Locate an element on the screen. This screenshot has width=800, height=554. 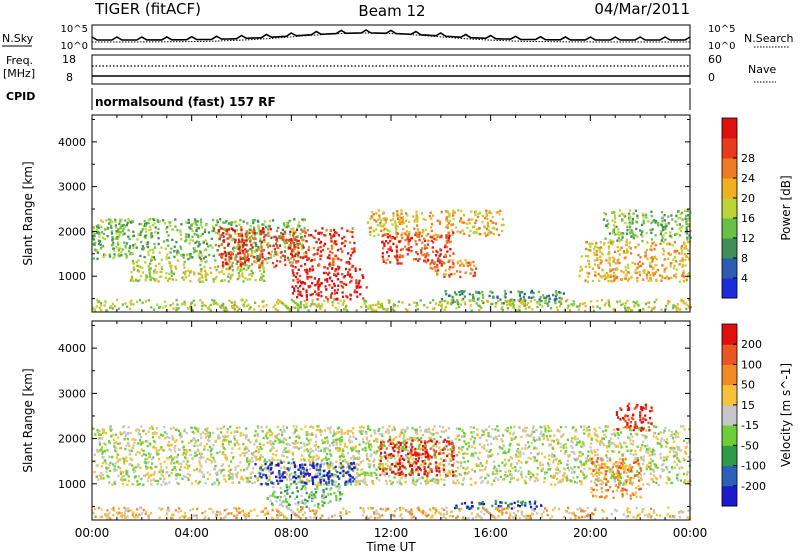
sky-noise-panel: N.Sky 10^5 10^0 10^5 10^0 N.Search is located at coordinates (398, 38).